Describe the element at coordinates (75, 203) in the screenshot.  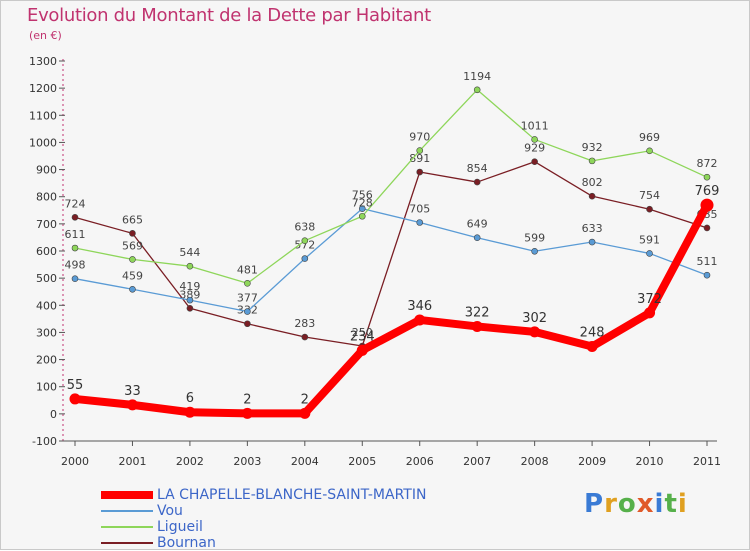
I see `data-label: 724` at that location.